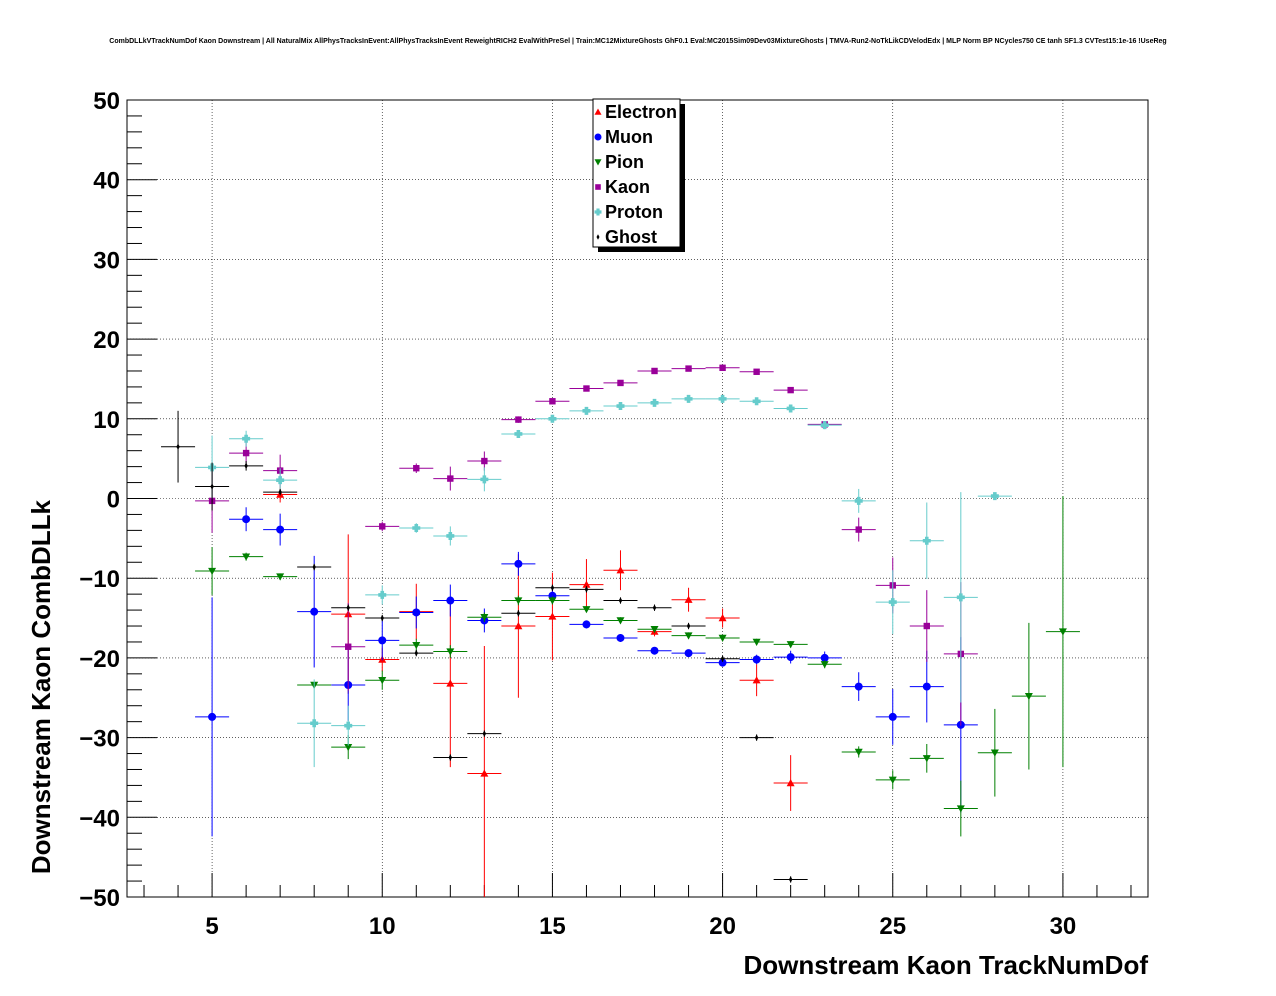 The width and height of the screenshot is (1276, 996). What do you see at coordinates (41, 686) in the screenshot?
I see `y-axis-label: Downstream Kaon CombDLLk` at bounding box center [41, 686].